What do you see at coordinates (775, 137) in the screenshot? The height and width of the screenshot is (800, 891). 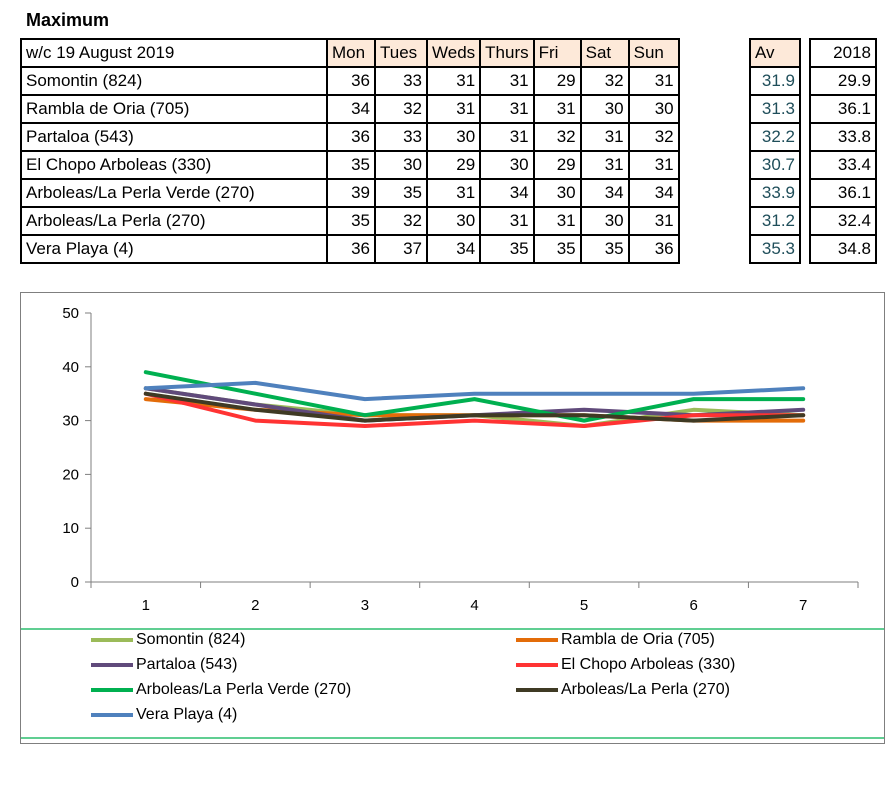 I see `av-row: 32.2` at bounding box center [775, 137].